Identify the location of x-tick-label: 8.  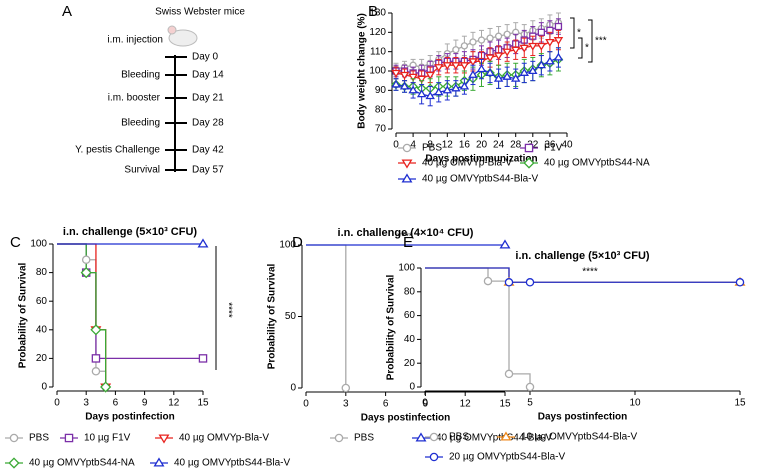
(430, 145).